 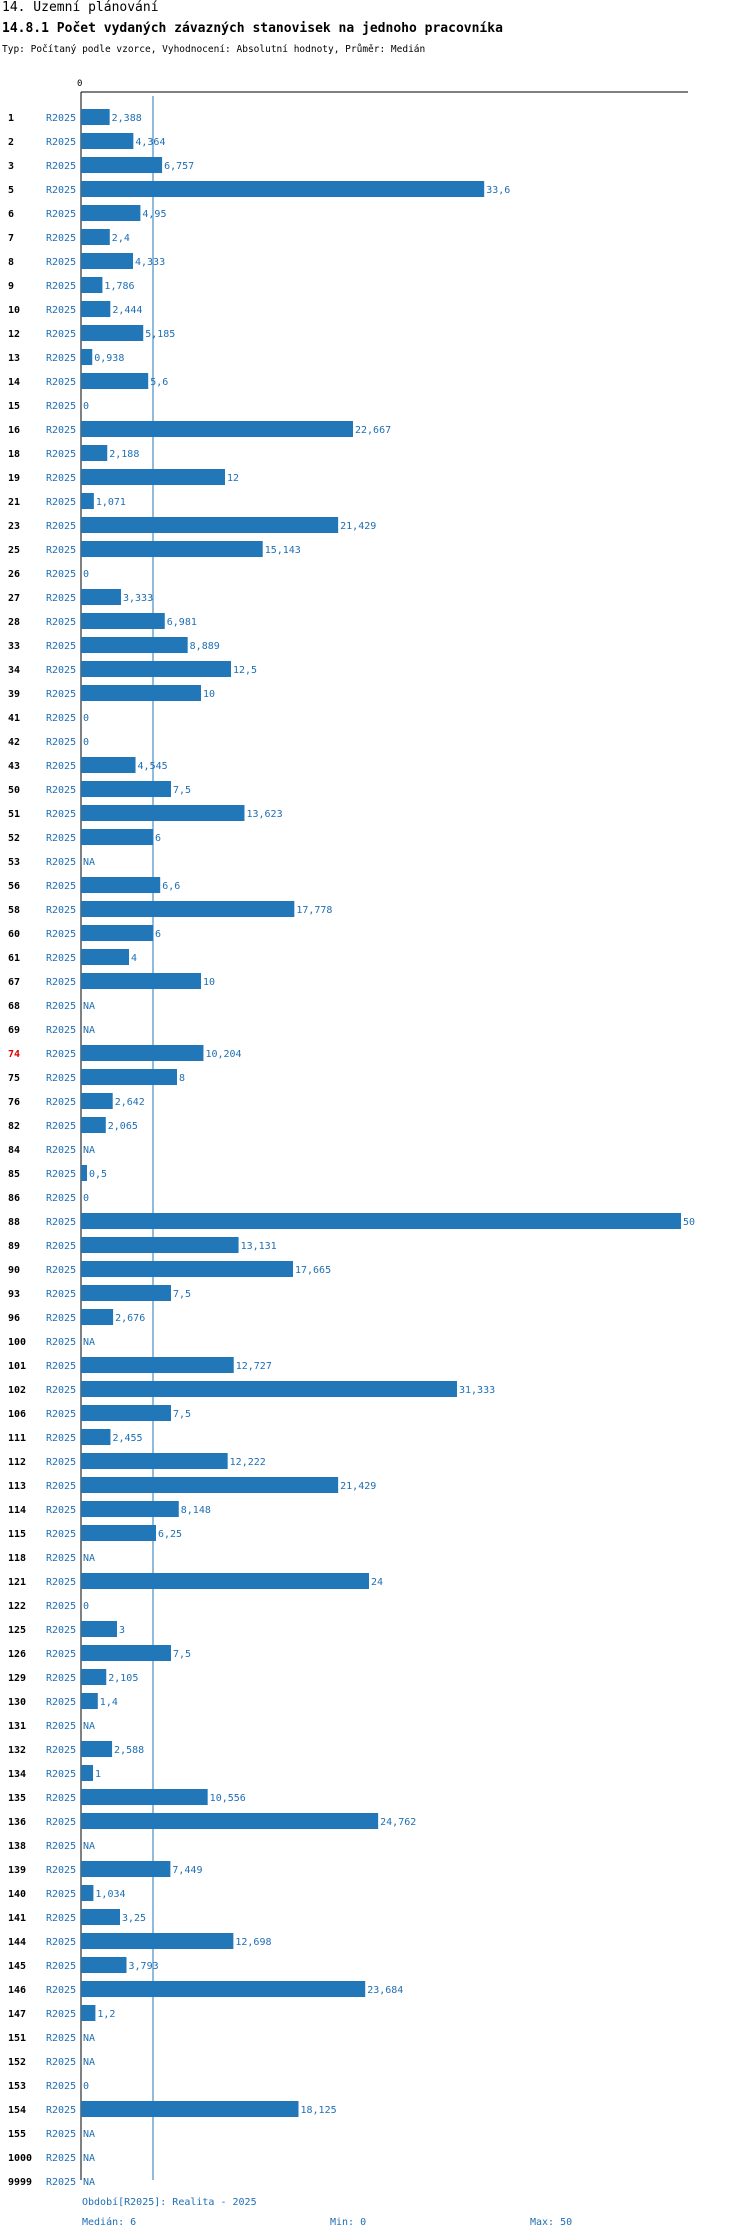 I want to click on row-code-label: 56, so click(x=14, y=886).